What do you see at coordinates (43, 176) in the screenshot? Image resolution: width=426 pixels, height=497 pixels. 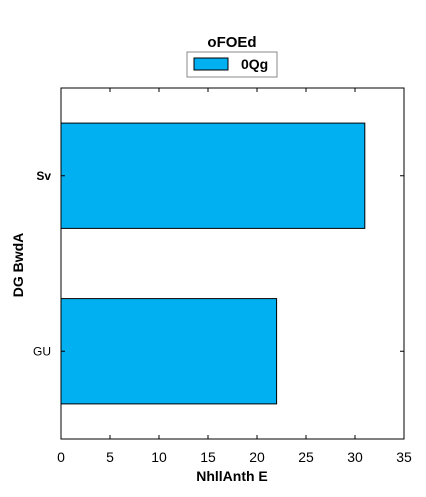 I see `y-tick-label: Sv` at bounding box center [43, 176].